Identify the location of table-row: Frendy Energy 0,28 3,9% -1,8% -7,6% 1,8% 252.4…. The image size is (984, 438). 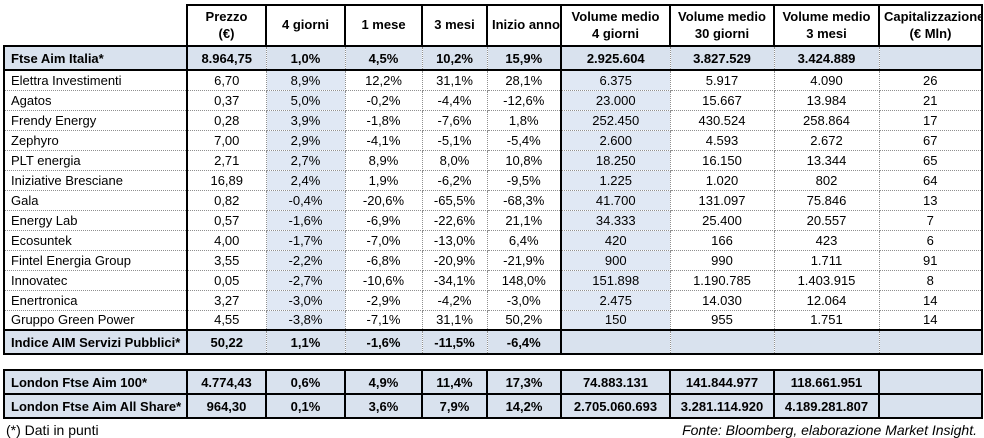
(493, 120).